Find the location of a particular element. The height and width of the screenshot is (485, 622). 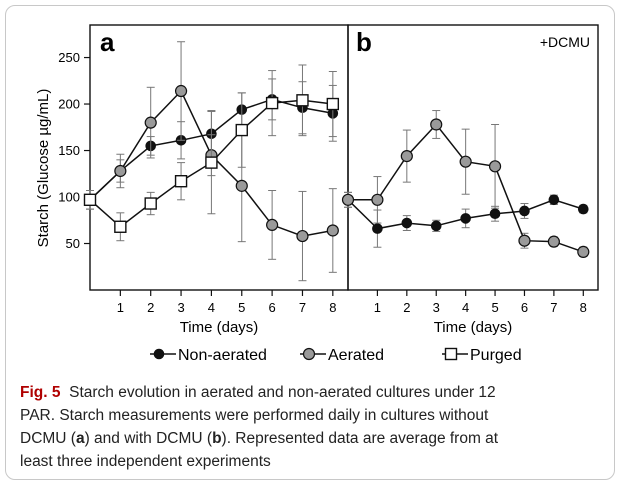

caption-panel-a-ref: a is located at coordinates (80, 438).